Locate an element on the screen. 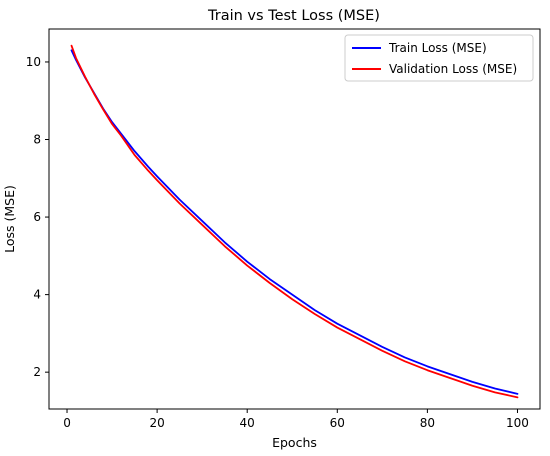 The height and width of the screenshot is (456, 550). x-axis-label: Epochs is located at coordinates (294, 442).